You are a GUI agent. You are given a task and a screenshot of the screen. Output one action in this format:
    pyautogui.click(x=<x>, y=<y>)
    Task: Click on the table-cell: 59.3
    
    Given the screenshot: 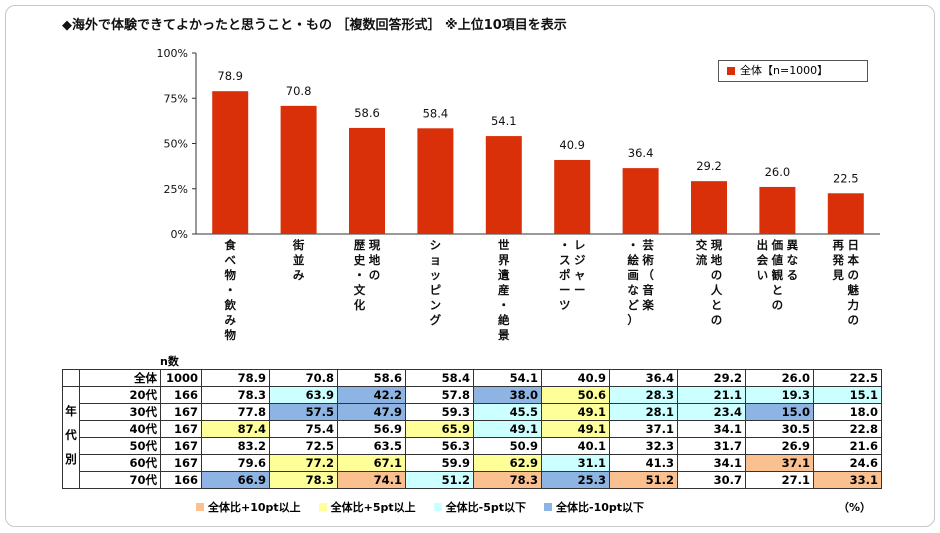 What is the action you would take?
    pyautogui.click(x=439, y=412)
    